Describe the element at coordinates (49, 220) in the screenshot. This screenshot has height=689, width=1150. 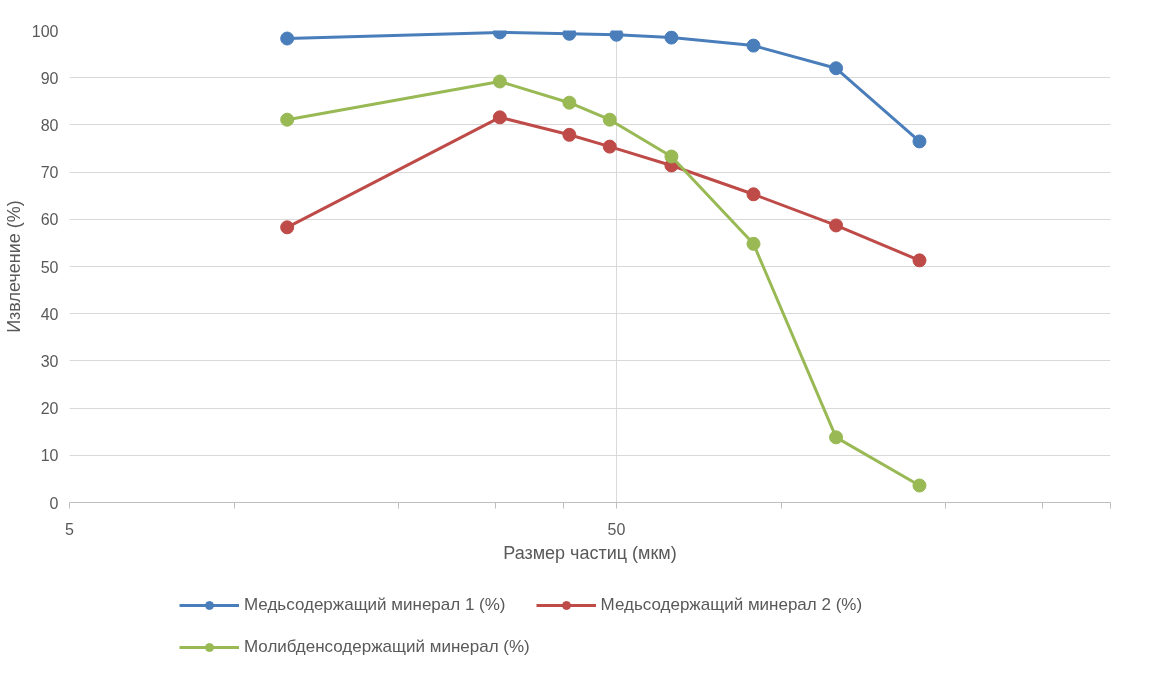
I see `y-tick-label: 60` at that location.